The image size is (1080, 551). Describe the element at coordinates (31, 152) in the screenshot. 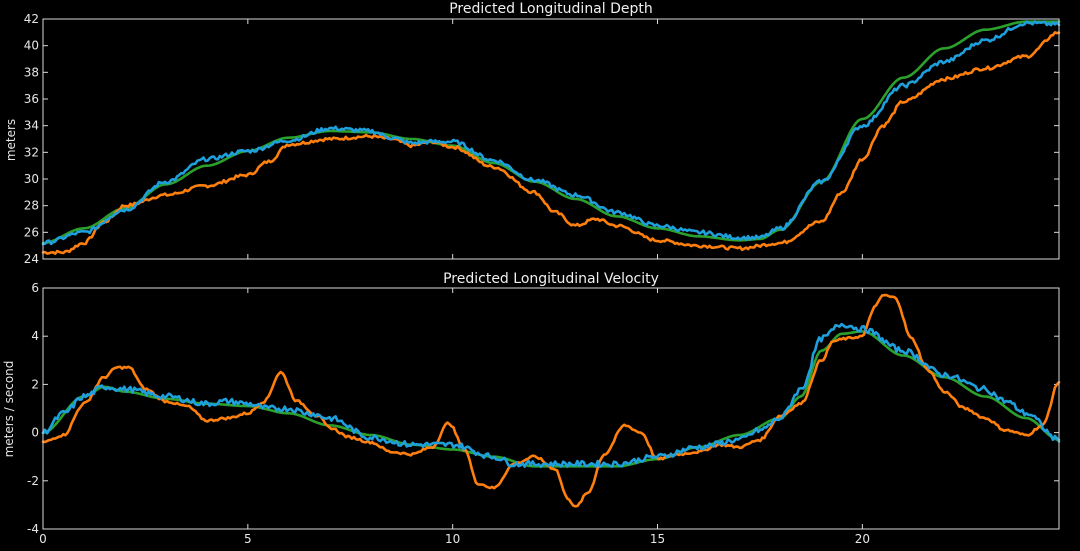

I see `depth-ytick-label: 32` at that location.